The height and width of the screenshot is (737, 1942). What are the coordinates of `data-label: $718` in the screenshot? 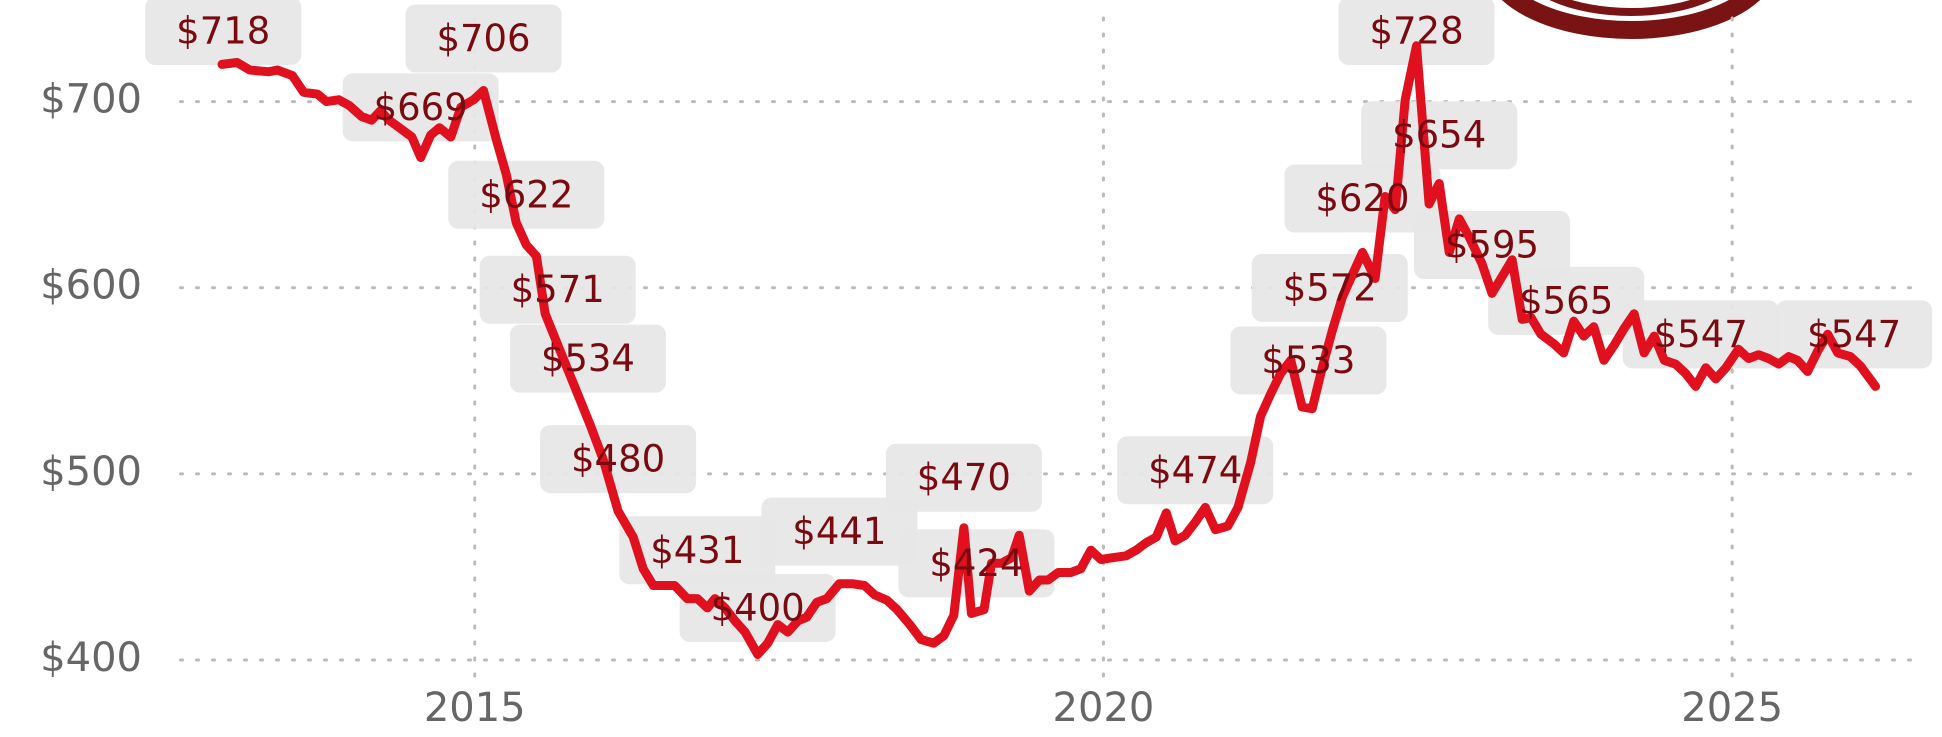 It's located at (223, 31).